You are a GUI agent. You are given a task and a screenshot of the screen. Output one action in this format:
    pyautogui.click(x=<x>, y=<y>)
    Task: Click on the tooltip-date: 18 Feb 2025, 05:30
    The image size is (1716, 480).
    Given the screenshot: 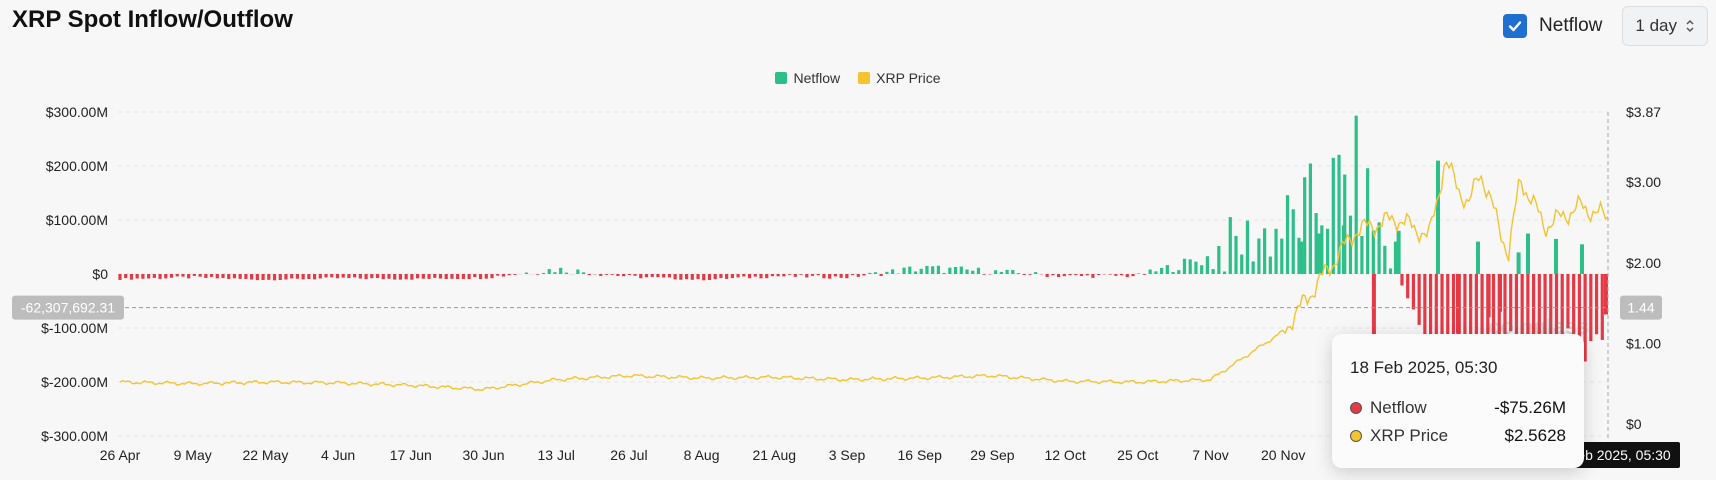 What is the action you would take?
    pyautogui.click(x=1424, y=367)
    